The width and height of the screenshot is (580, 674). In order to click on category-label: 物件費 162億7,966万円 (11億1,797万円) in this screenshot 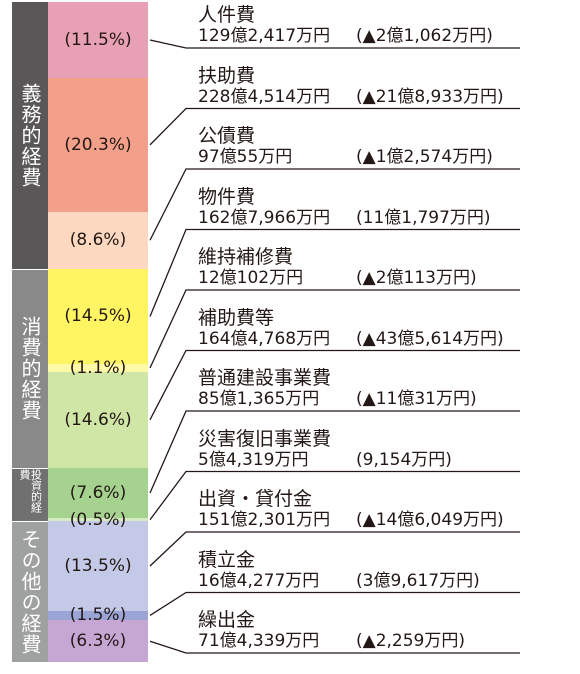, I will do `click(363, 207)`.